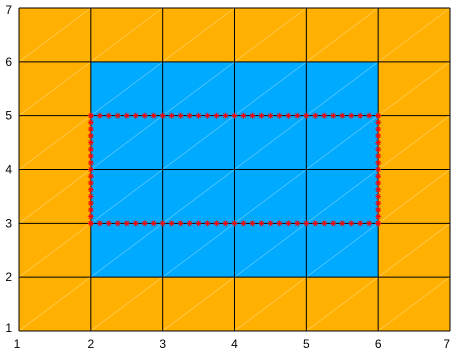 The width and height of the screenshot is (453, 355). I want to click on x-tick-label: 2, so click(90, 344).